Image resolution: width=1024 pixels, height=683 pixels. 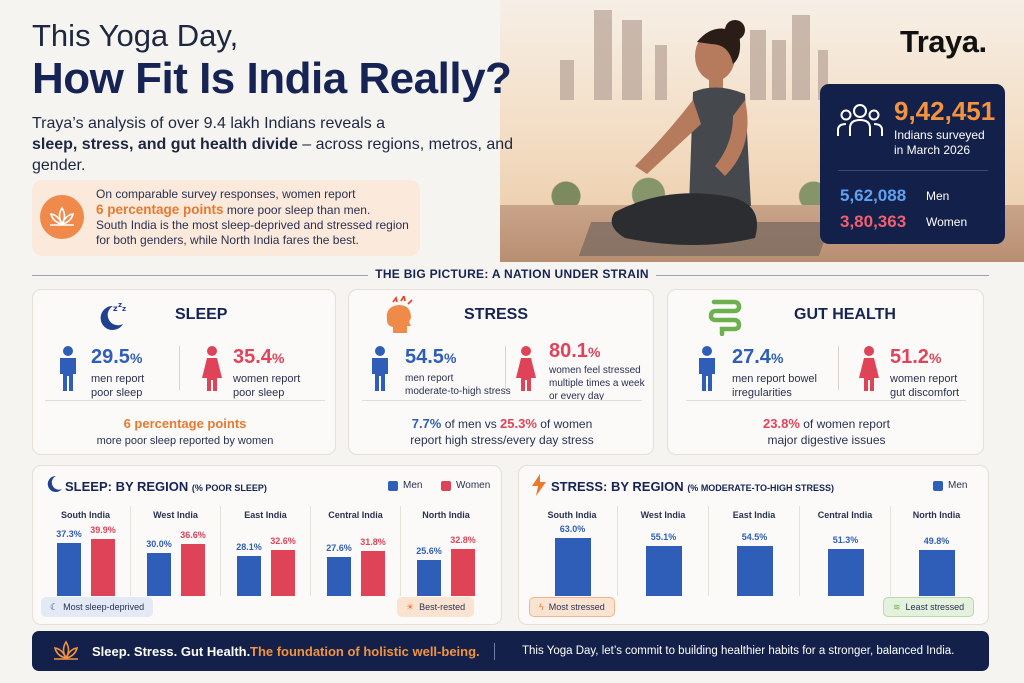 What do you see at coordinates (54, 483) in the screenshot?
I see `moon-icon` at bounding box center [54, 483].